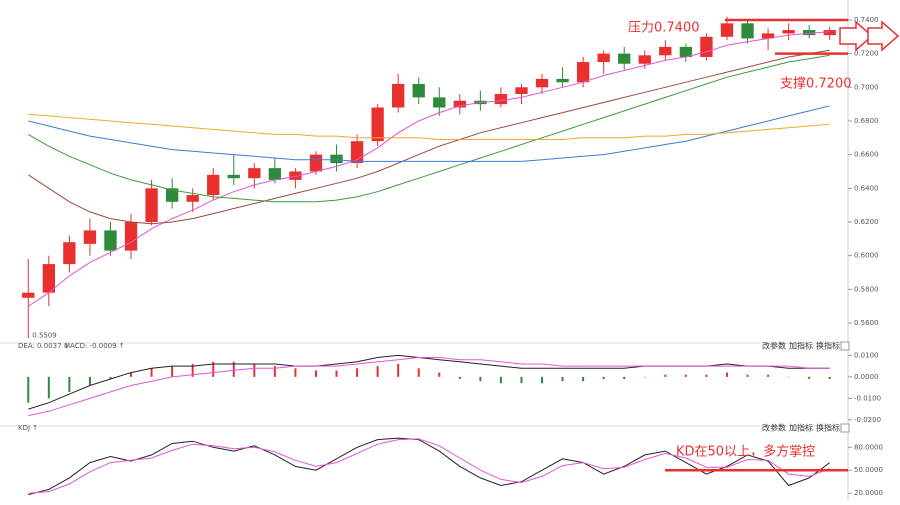  What do you see at coordinates (868, 447) in the screenshot?
I see `y-tick-label: 80.0000` at bounding box center [868, 447].